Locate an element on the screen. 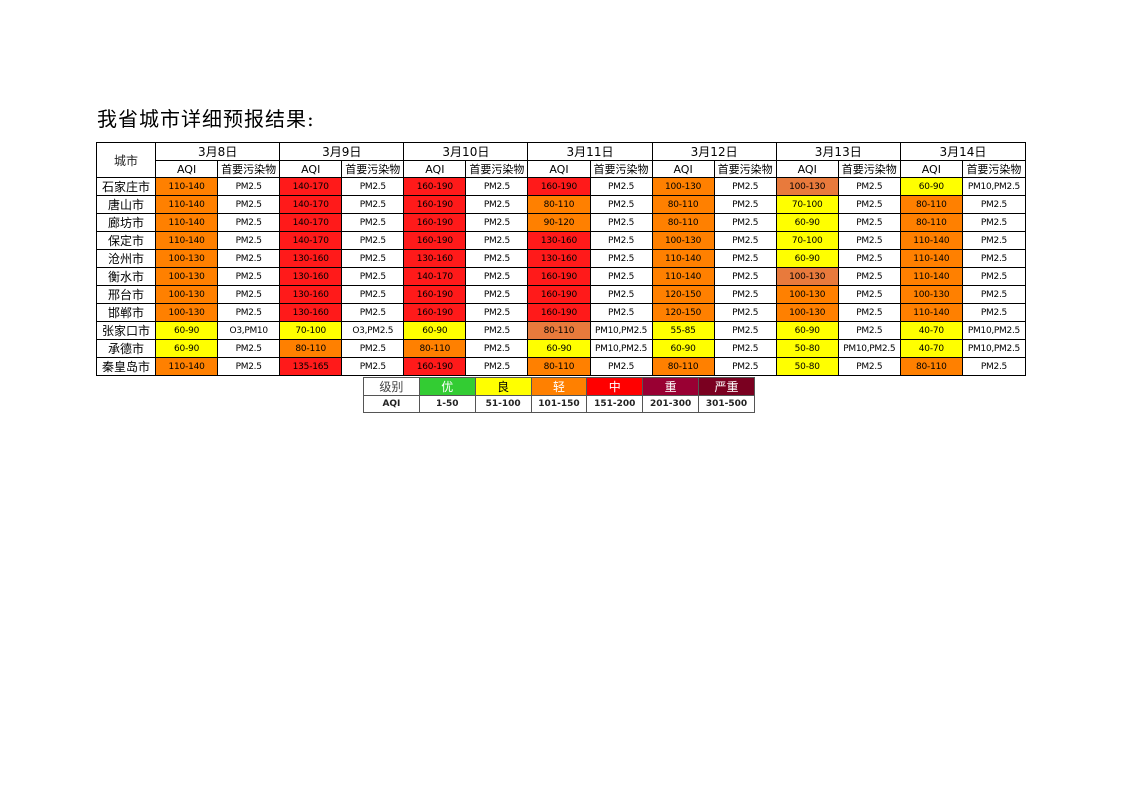 Image resolution: width=1122 pixels, height=793 pixels. pollutant-cell: PM10,PM2.5 is located at coordinates (621, 330).